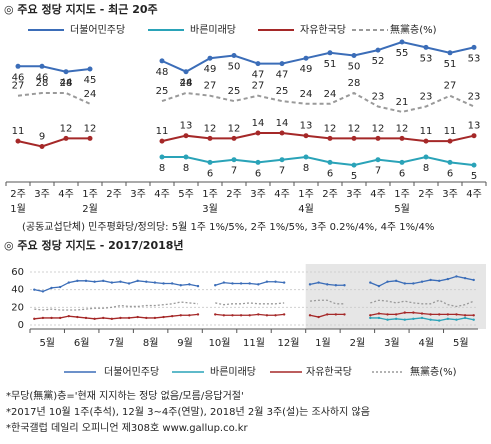 The height and width of the screenshot is (444, 491). I want to click on legend-label: 無黨층(%), so click(413, 29).